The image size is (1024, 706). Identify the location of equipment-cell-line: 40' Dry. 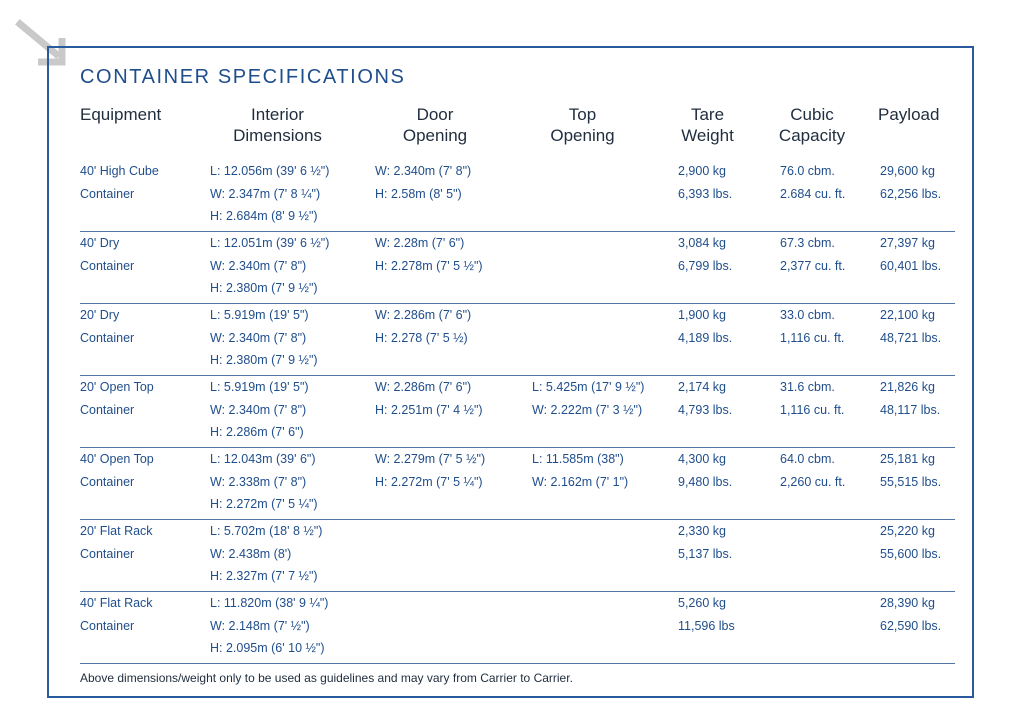
(100, 243).